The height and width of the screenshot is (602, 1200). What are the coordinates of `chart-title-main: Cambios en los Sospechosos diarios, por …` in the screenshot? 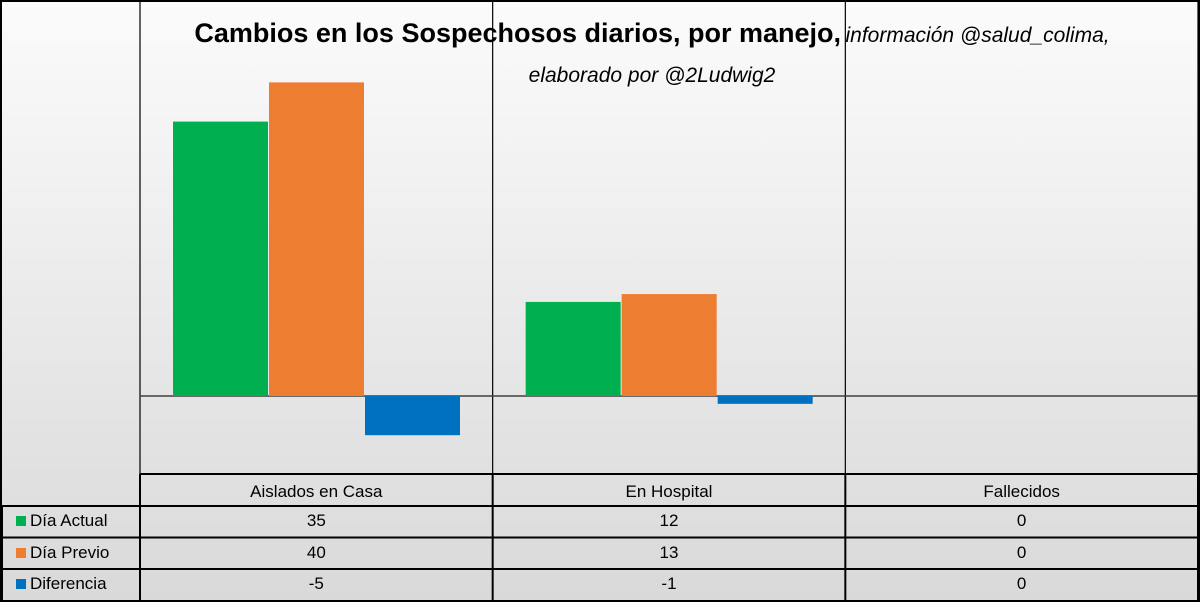 It's located at (518, 33).